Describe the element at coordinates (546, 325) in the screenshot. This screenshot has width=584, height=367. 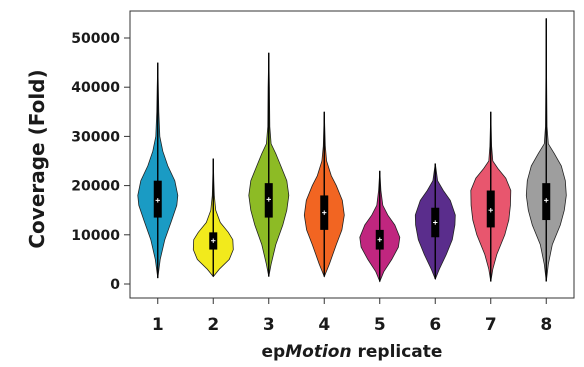
I see `x-tick-label: 8` at that location.